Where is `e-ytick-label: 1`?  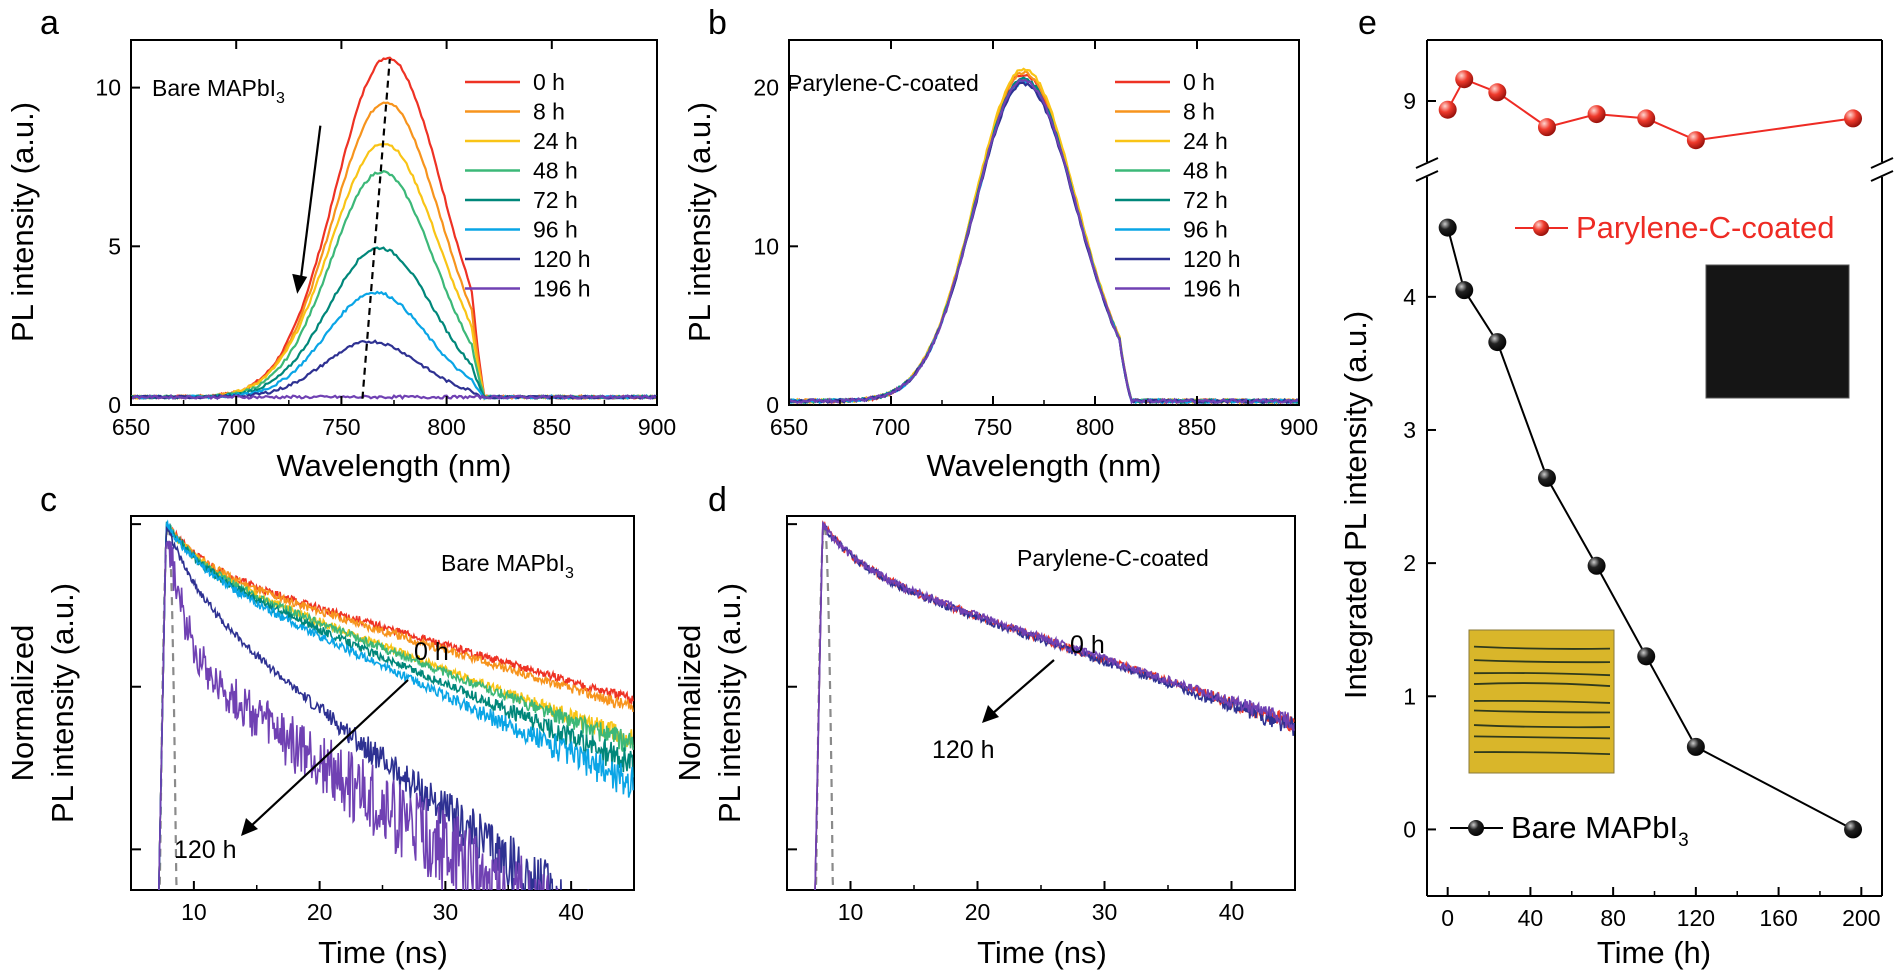 e-ytick-label: 1 is located at coordinates (1409, 696).